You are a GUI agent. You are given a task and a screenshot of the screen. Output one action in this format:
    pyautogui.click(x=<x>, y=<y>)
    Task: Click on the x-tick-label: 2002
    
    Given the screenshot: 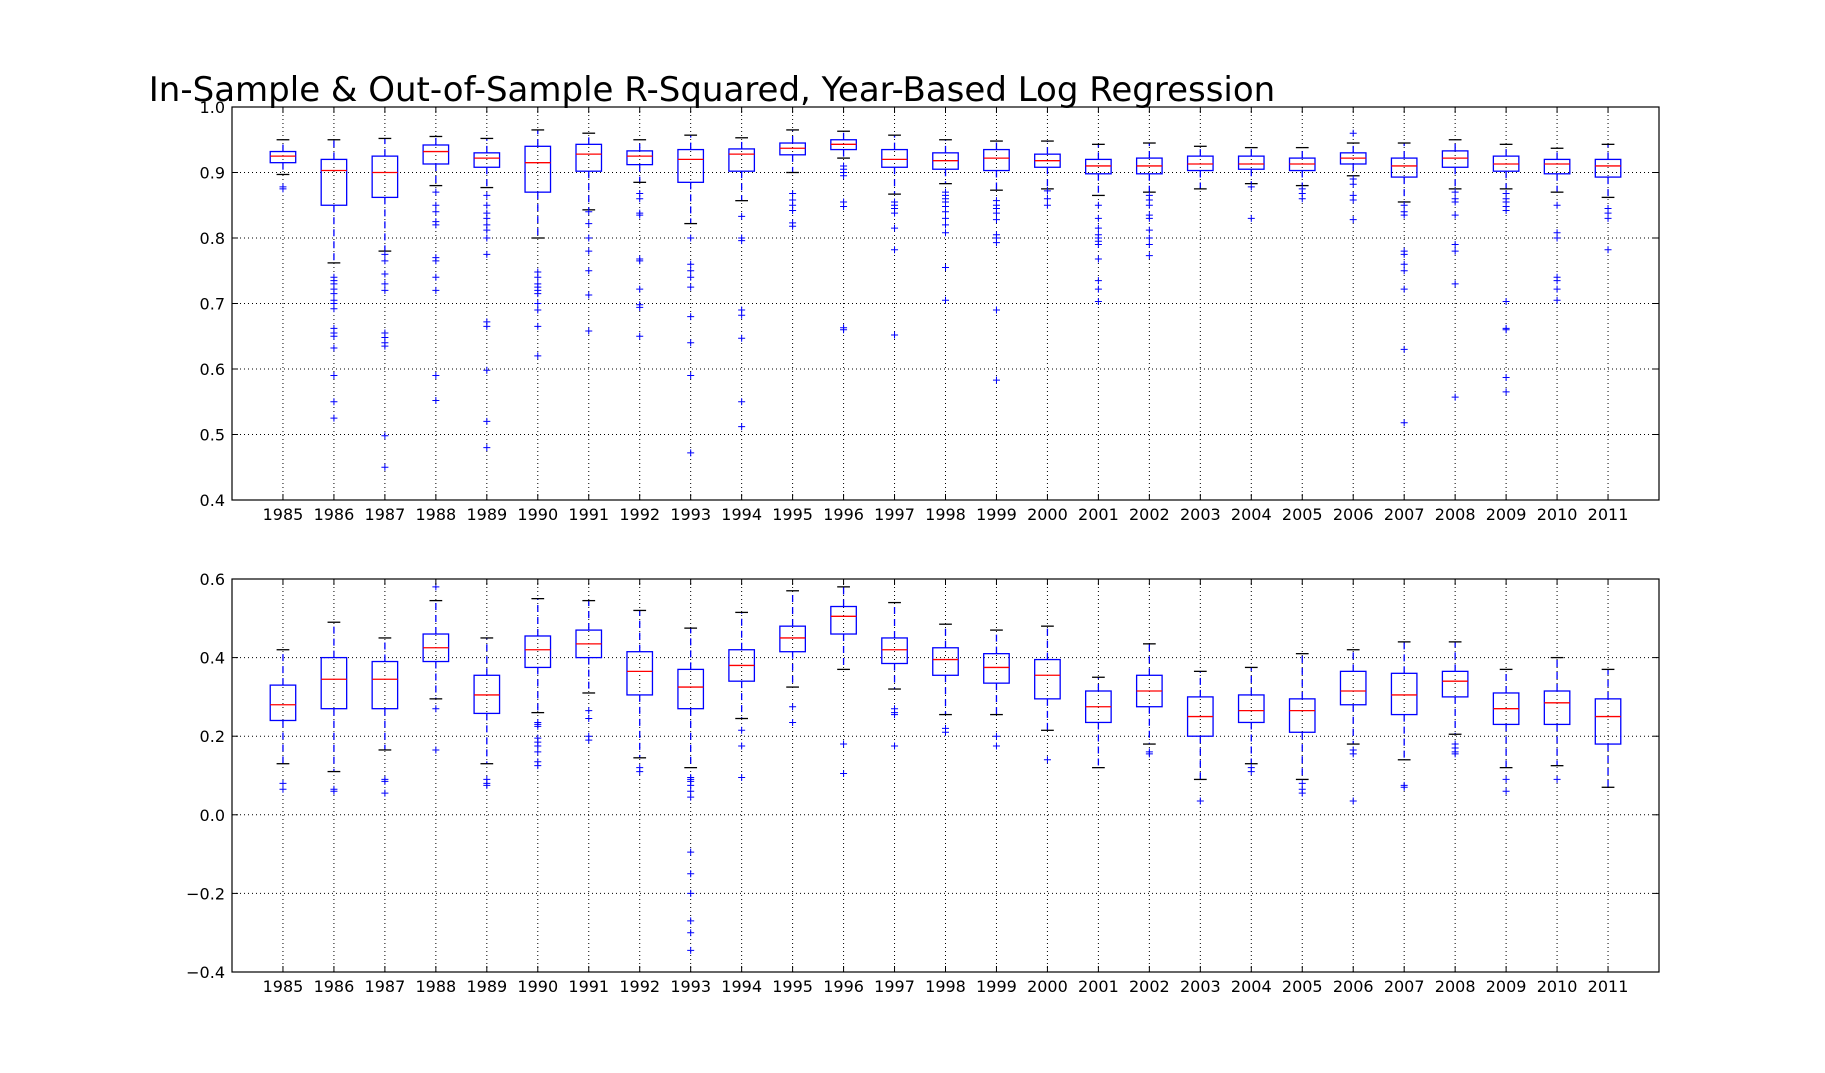 What is the action you would take?
    pyautogui.click(x=1149, y=514)
    